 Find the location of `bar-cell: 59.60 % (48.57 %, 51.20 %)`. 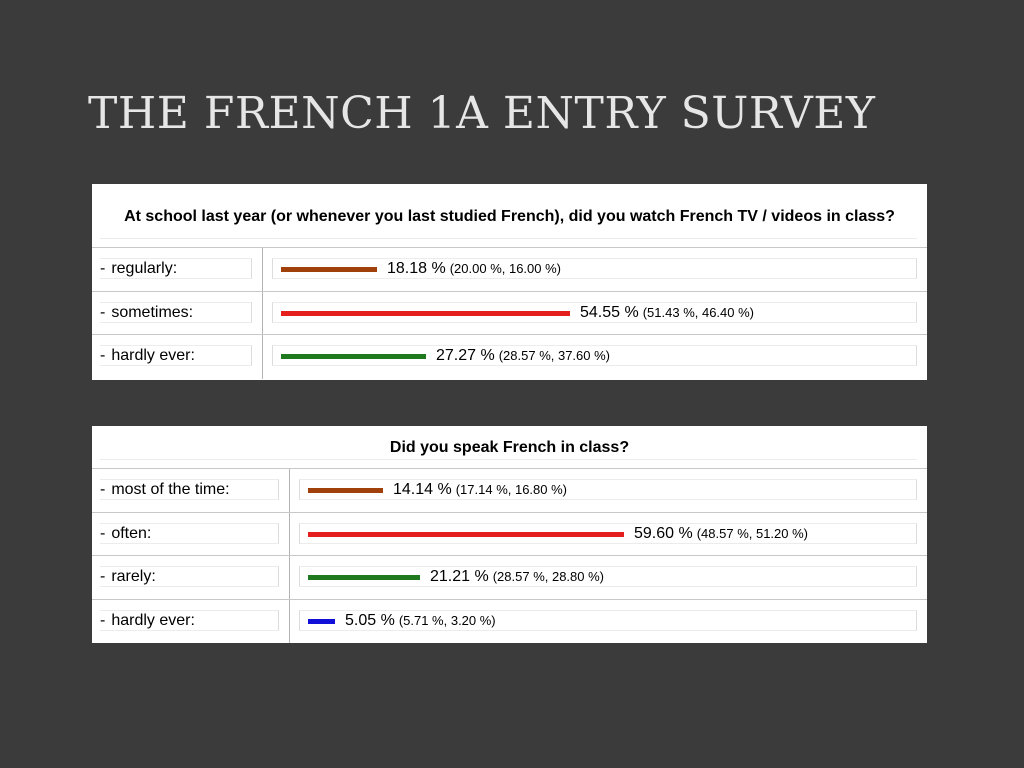

bar-cell: 59.60 % (48.57 %, 51.20 %) is located at coordinates (608, 533).